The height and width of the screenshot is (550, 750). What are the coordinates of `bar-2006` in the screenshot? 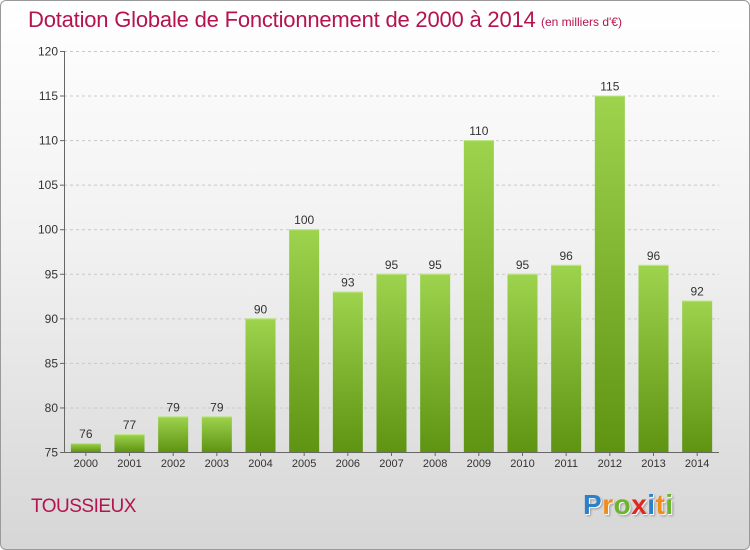 It's located at (347, 371).